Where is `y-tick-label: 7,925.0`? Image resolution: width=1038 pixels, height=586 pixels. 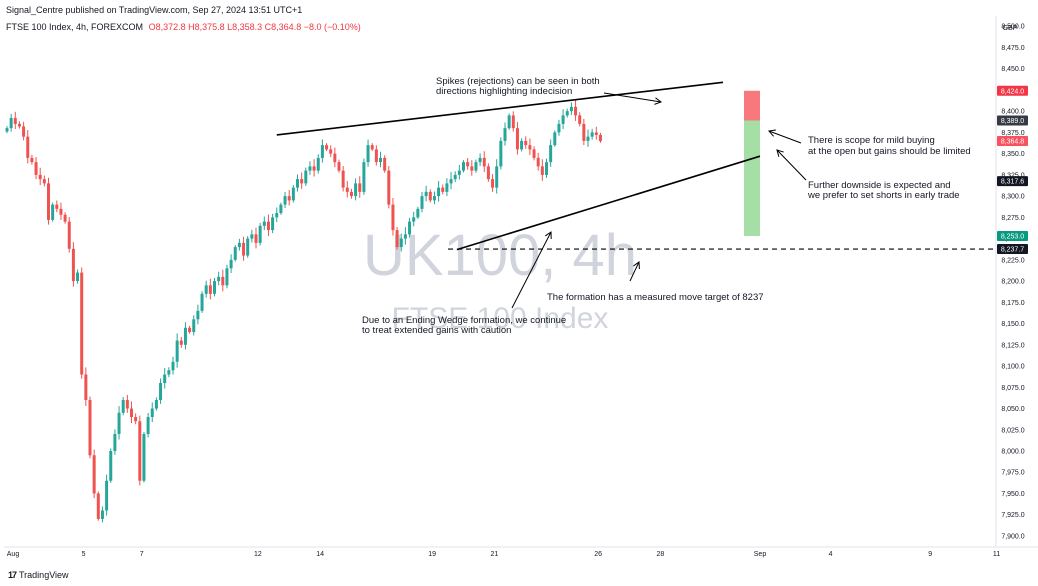
y-tick-label: 7,925.0 is located at coordinates (1012, 515).